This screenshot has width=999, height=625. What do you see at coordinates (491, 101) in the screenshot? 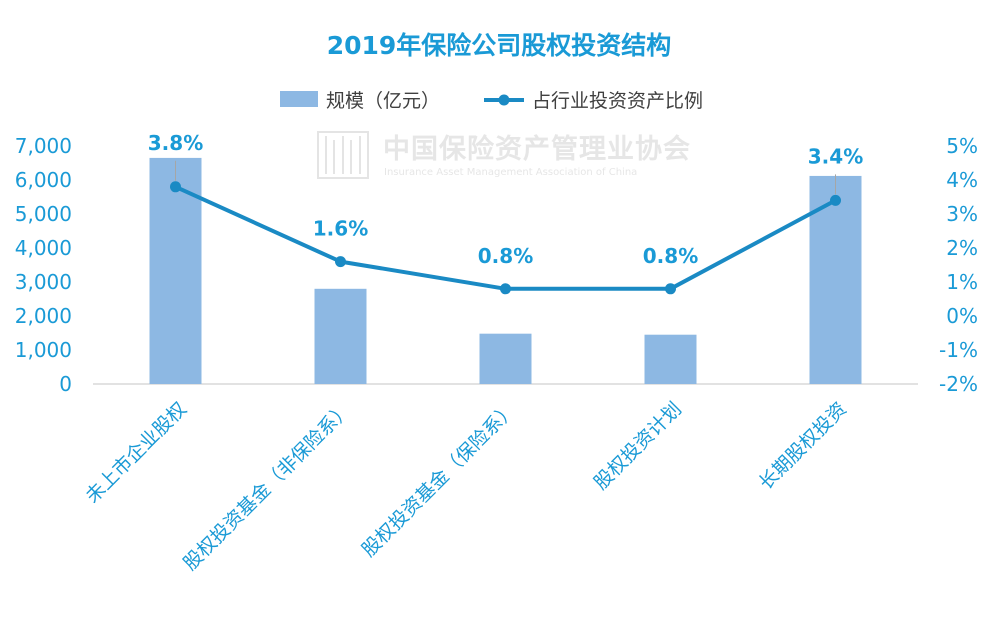
I see `legend: 规模（亿元） 占行业投资资产比例` at bounding box center [491, 101].